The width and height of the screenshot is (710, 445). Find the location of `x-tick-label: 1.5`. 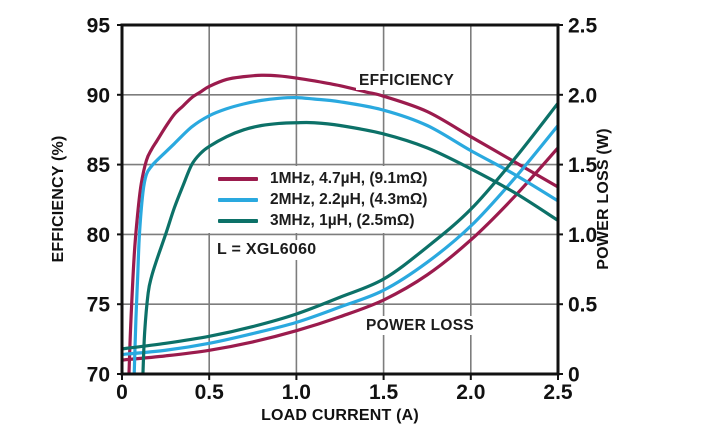

x-tick-label: 1.5 is located at coordinates (384, 392).